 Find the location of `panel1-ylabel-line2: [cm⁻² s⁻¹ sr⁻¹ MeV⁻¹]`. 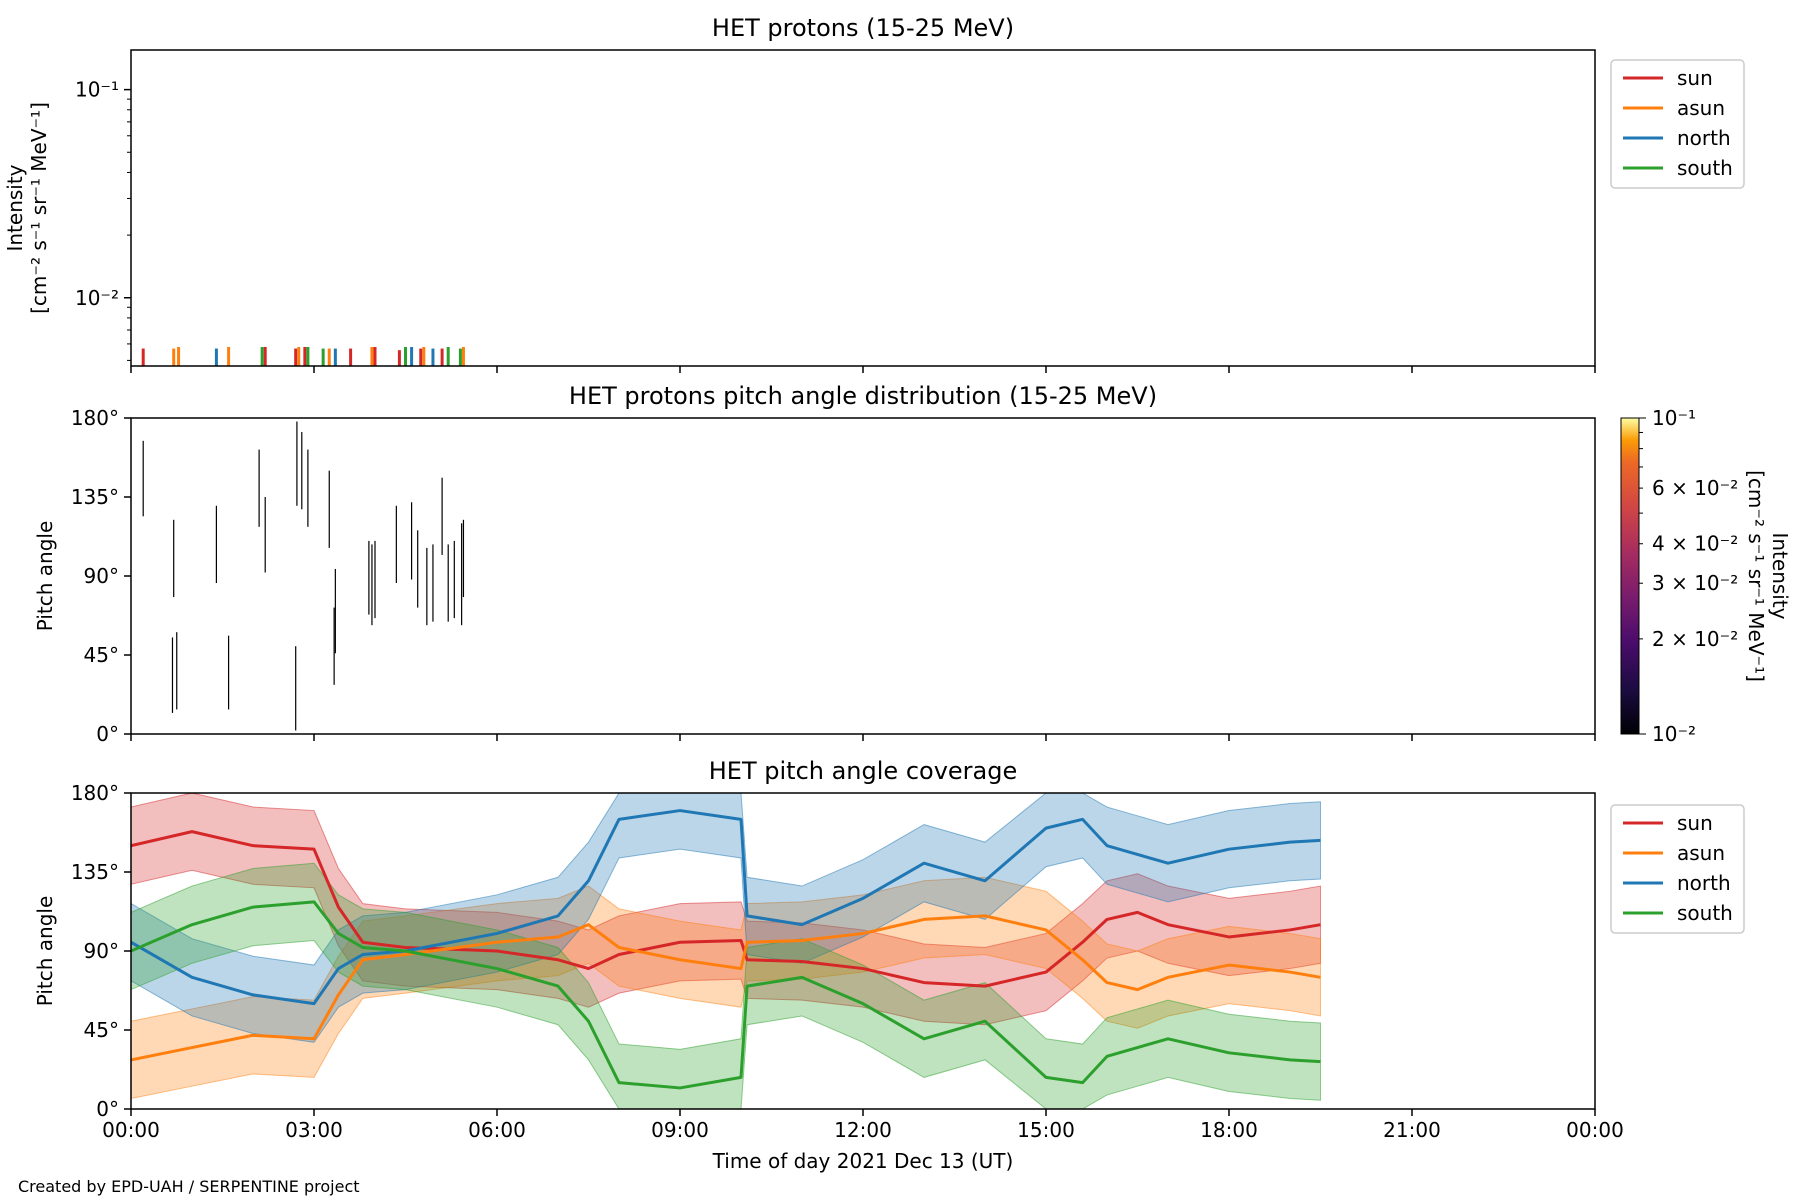

panel1-ylabel-line2: [cm⁻² s⁻¹ sr⁻¹ MeV⁻¹] is located at coordinates (39, 208).